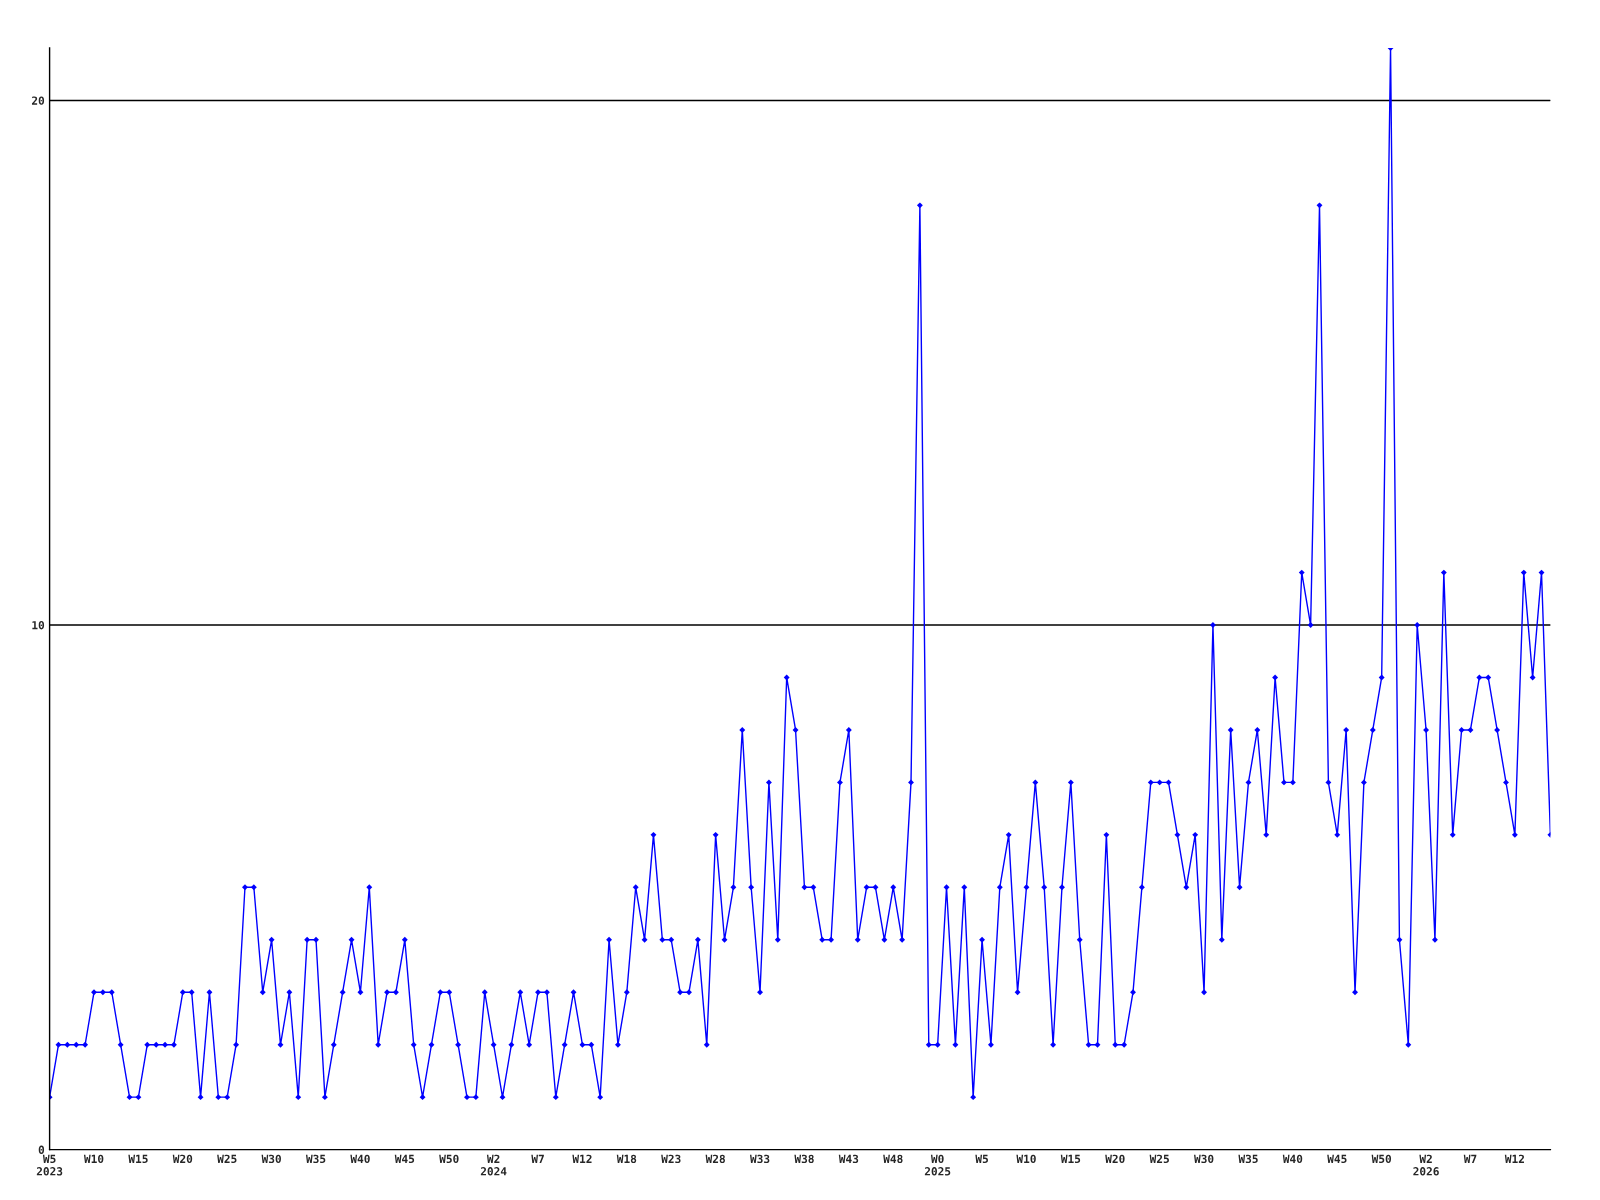 Image resolution: width=1600 pixels, height=1200 pixels. What do you see at coordinates (38, 100) in the screenshot?
I see `y-tick-label: 20` at bounding box center [38, 100].